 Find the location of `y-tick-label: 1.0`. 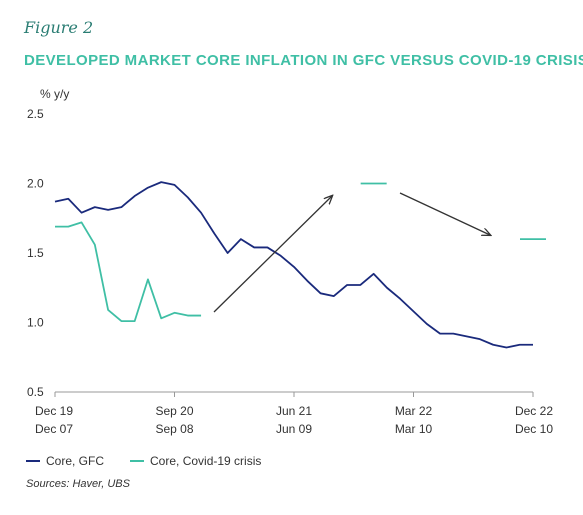

y-tick-label: 1.0 is located at coordinates (35, 323).